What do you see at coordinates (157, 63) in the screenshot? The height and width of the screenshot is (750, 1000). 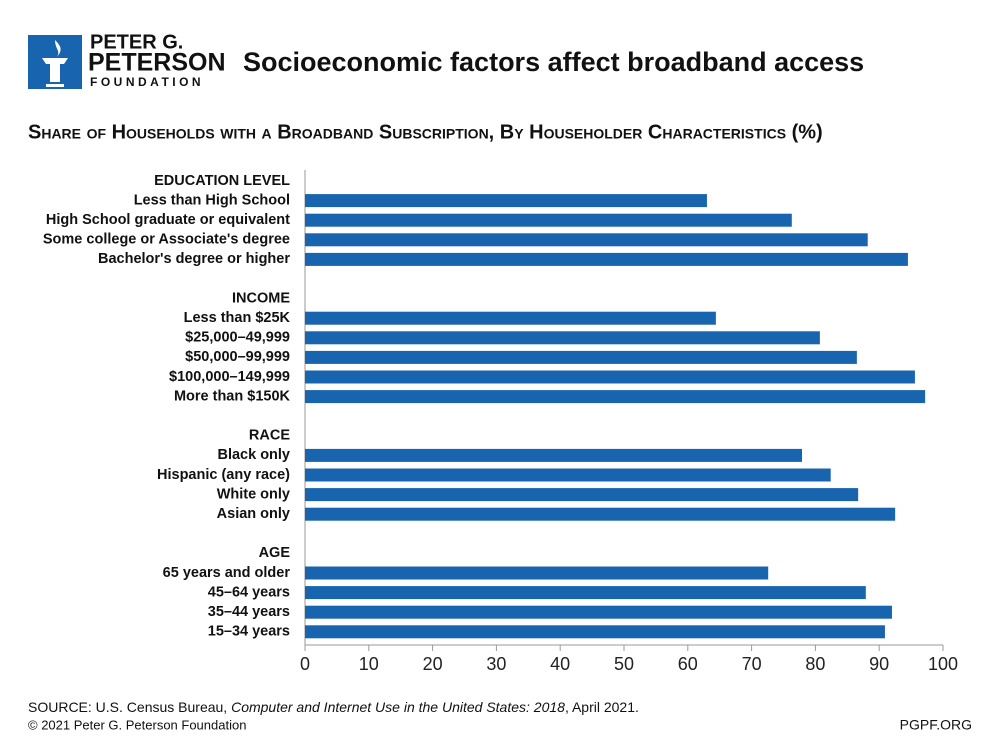 I see `logo-text: PETERSON` at bounding box center [157, 63].